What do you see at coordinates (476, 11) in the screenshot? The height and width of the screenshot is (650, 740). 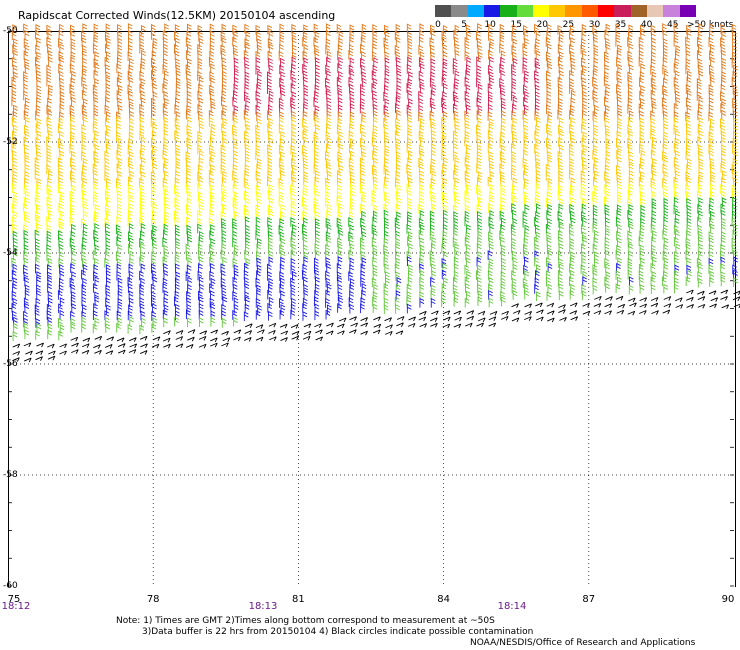 I see `colorbar-swatch` at bounding box center [476, 11].